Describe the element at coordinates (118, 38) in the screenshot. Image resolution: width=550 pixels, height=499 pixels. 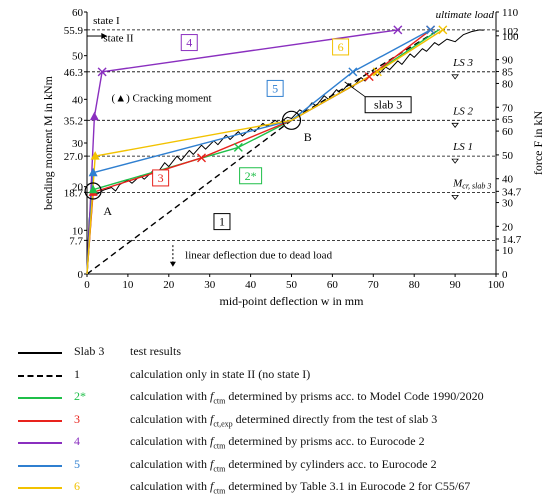
I see `state2-label: state II` at that location.